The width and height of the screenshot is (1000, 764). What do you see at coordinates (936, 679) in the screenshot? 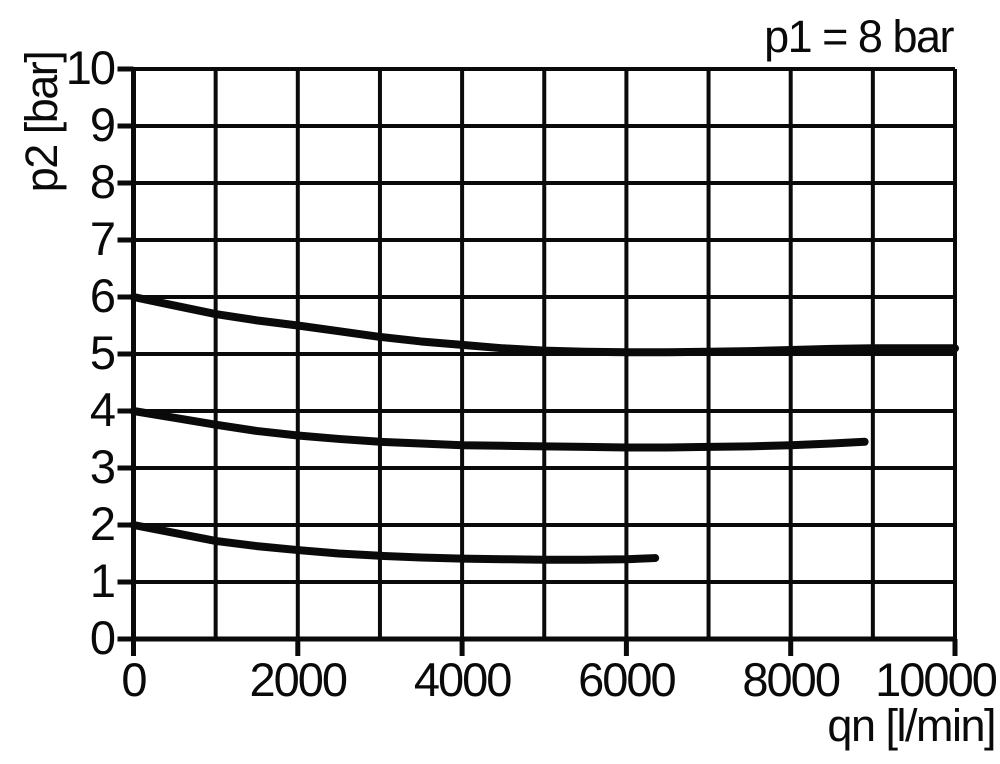
I see `x-tick-label-10000: 10000` at bounding box center [936, 679].